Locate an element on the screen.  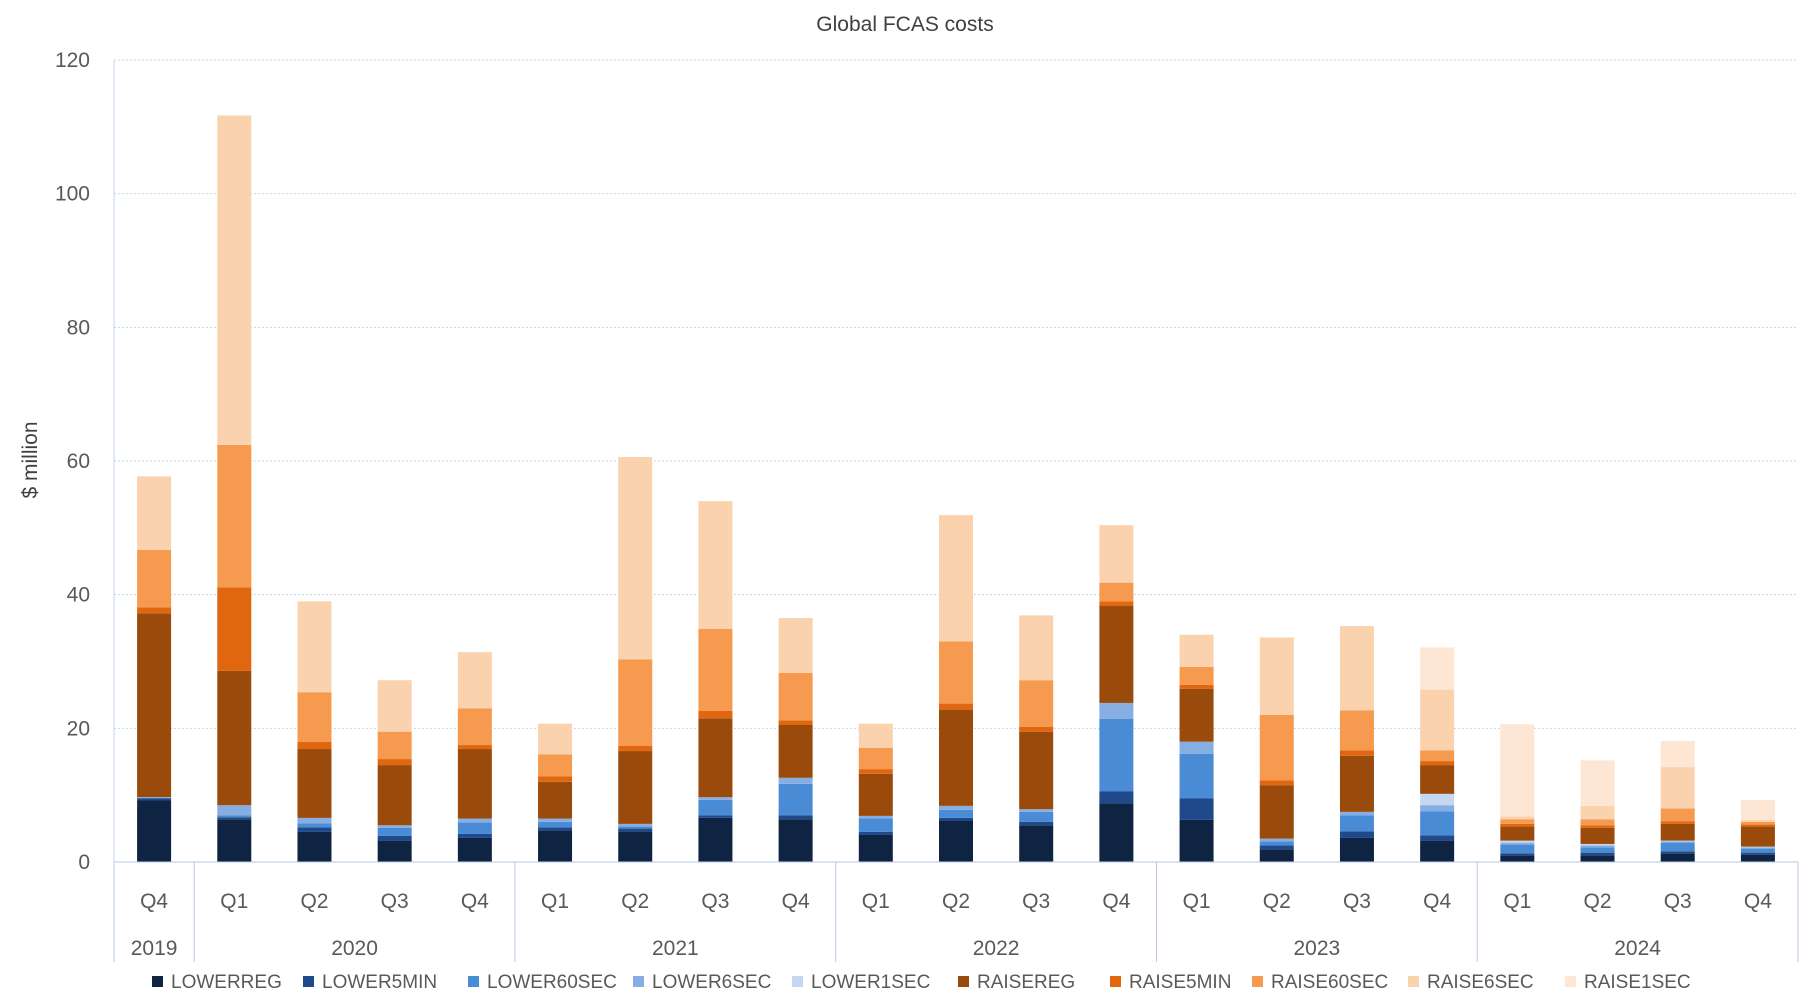
y-tick-label: 120 is located at coordinates (72, 60).